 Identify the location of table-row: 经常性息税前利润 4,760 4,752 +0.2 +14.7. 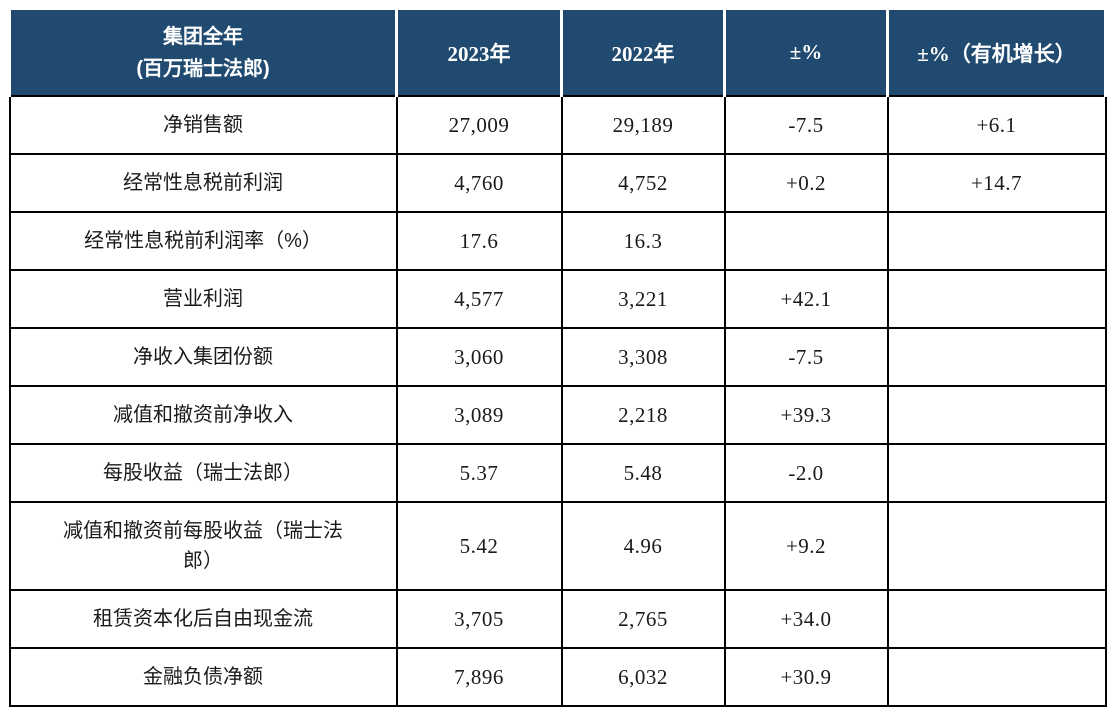
(557, 183).